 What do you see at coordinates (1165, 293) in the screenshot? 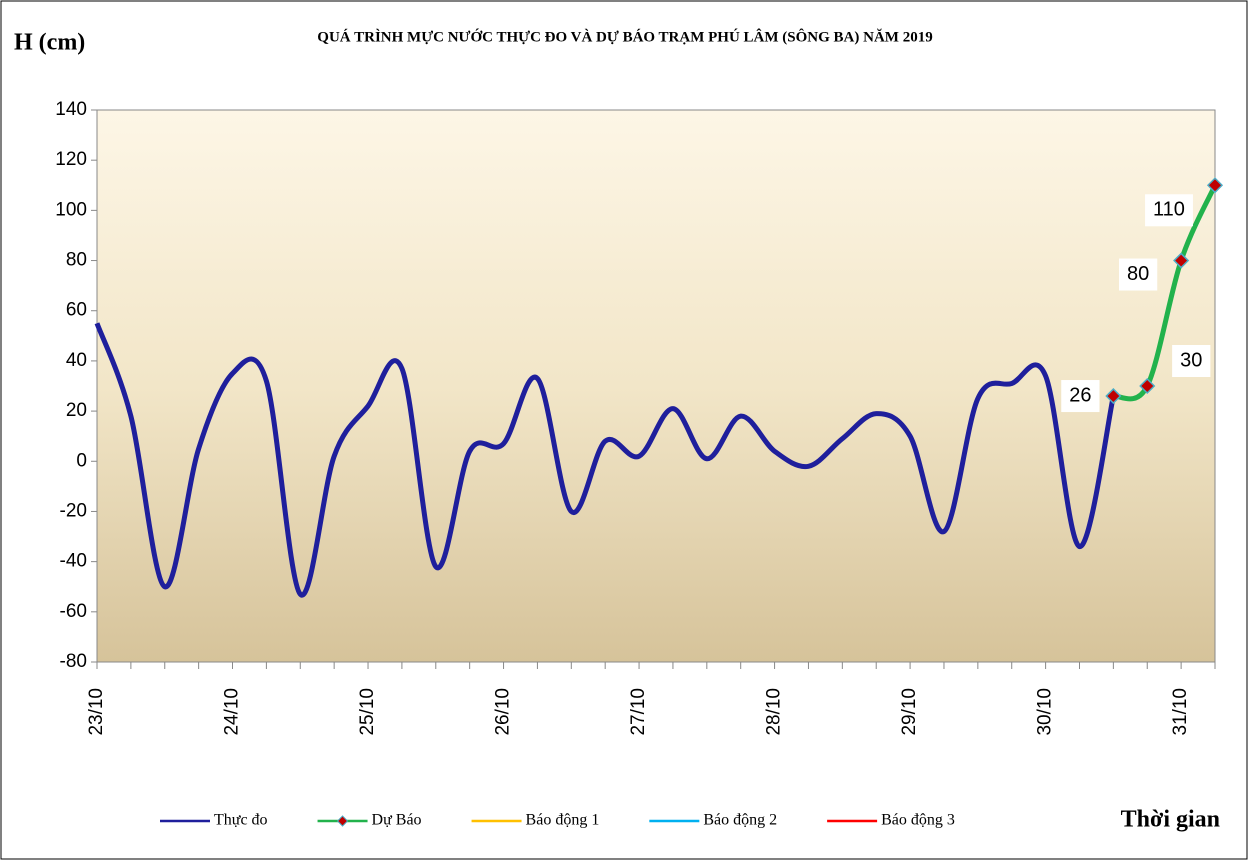
I see `series-line` at bounding box center [1165, 293].